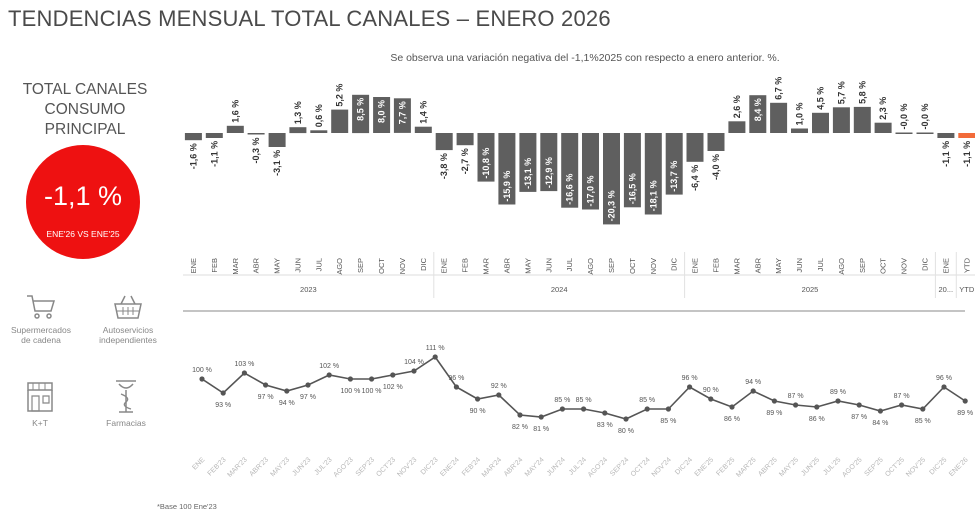 The width and height of the screenshot is (975, 524). I want to click on line-category-label: FEB'23, so click(217, 466).